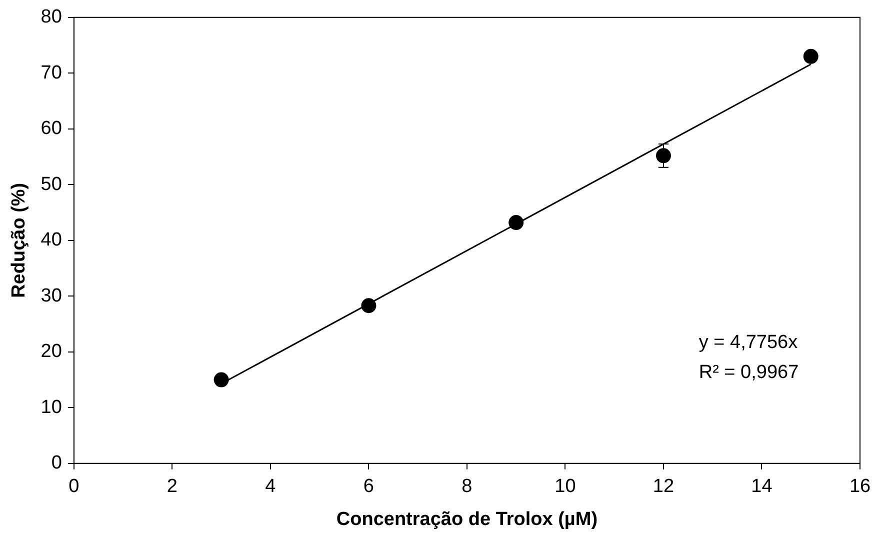  What do you see at coordinates (565, 487) in the screenshot?
I see `x-tick-label: 10` at bounding box center [565, 487].